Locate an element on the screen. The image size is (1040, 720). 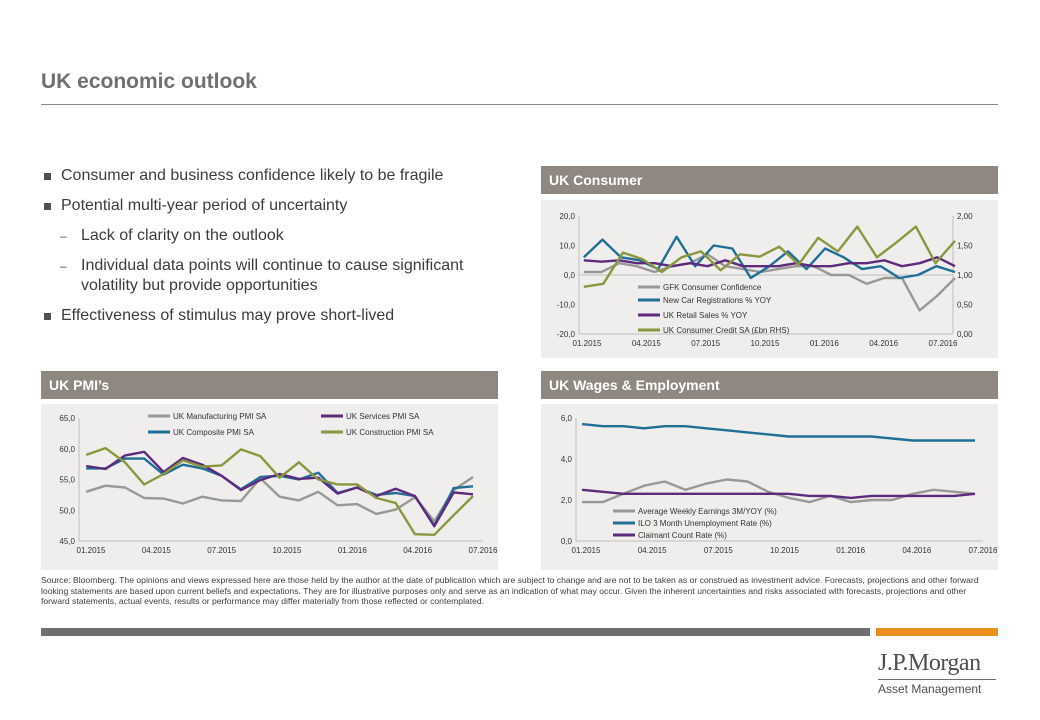
logo-rule is located at coordinates (937, 679).